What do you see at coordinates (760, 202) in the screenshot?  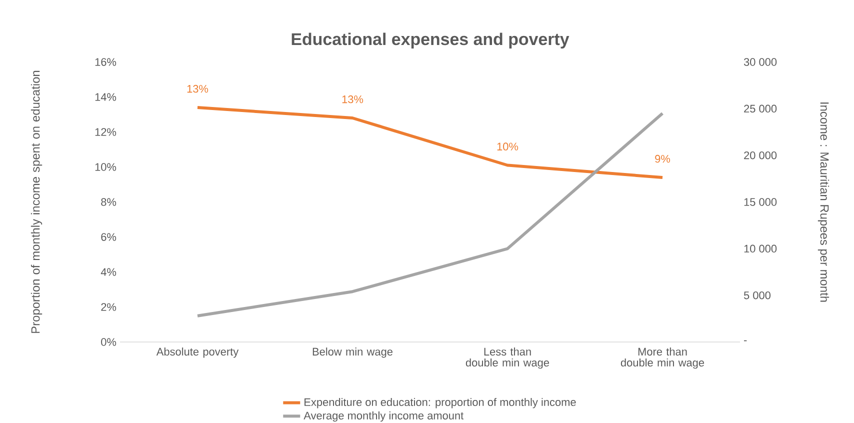 I see `y2-tick-label: 15 000` at bounding box center [760, 202].